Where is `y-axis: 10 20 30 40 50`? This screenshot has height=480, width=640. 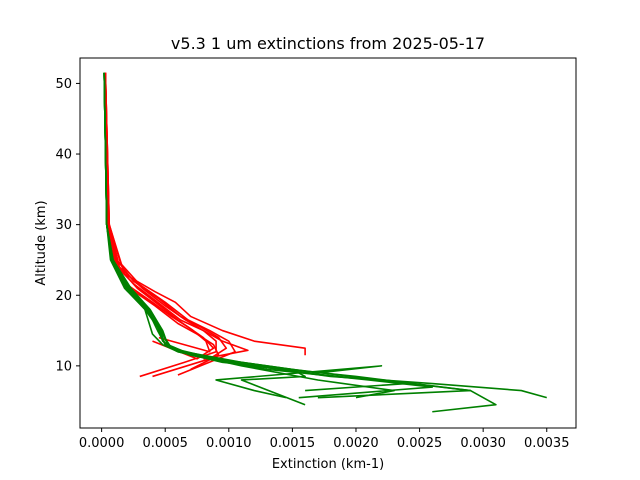
y-axis: 10 20 30 40 50 is located at coordinates (67, 225).